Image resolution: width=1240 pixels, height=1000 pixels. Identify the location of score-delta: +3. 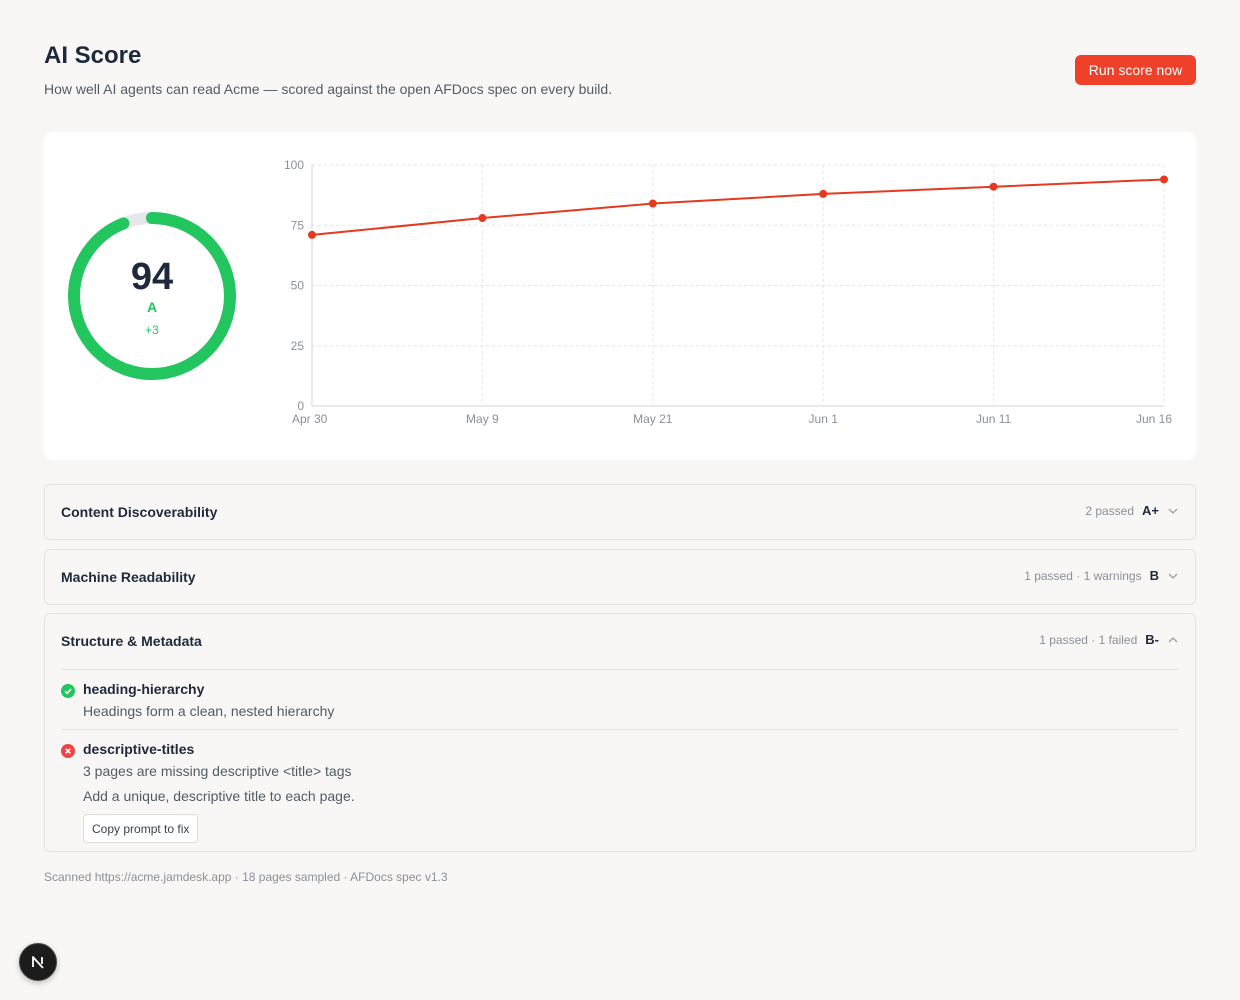
(152, 330).